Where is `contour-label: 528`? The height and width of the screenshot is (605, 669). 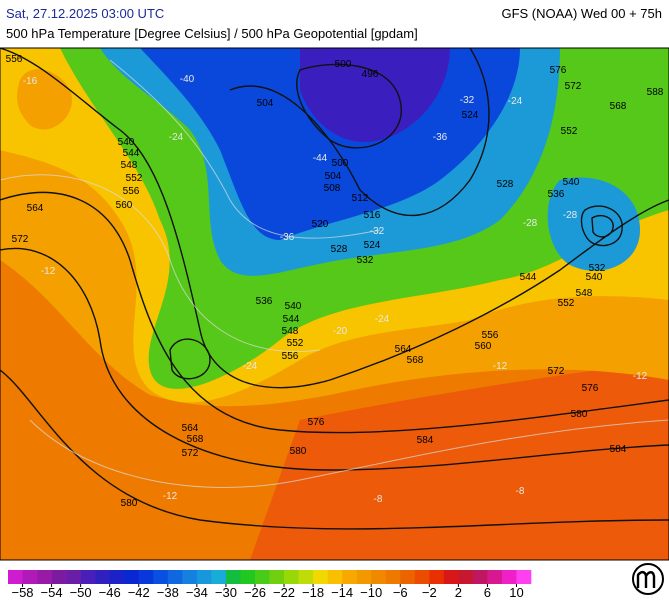
contour-label: 528 is located at coordinates (505, 184).